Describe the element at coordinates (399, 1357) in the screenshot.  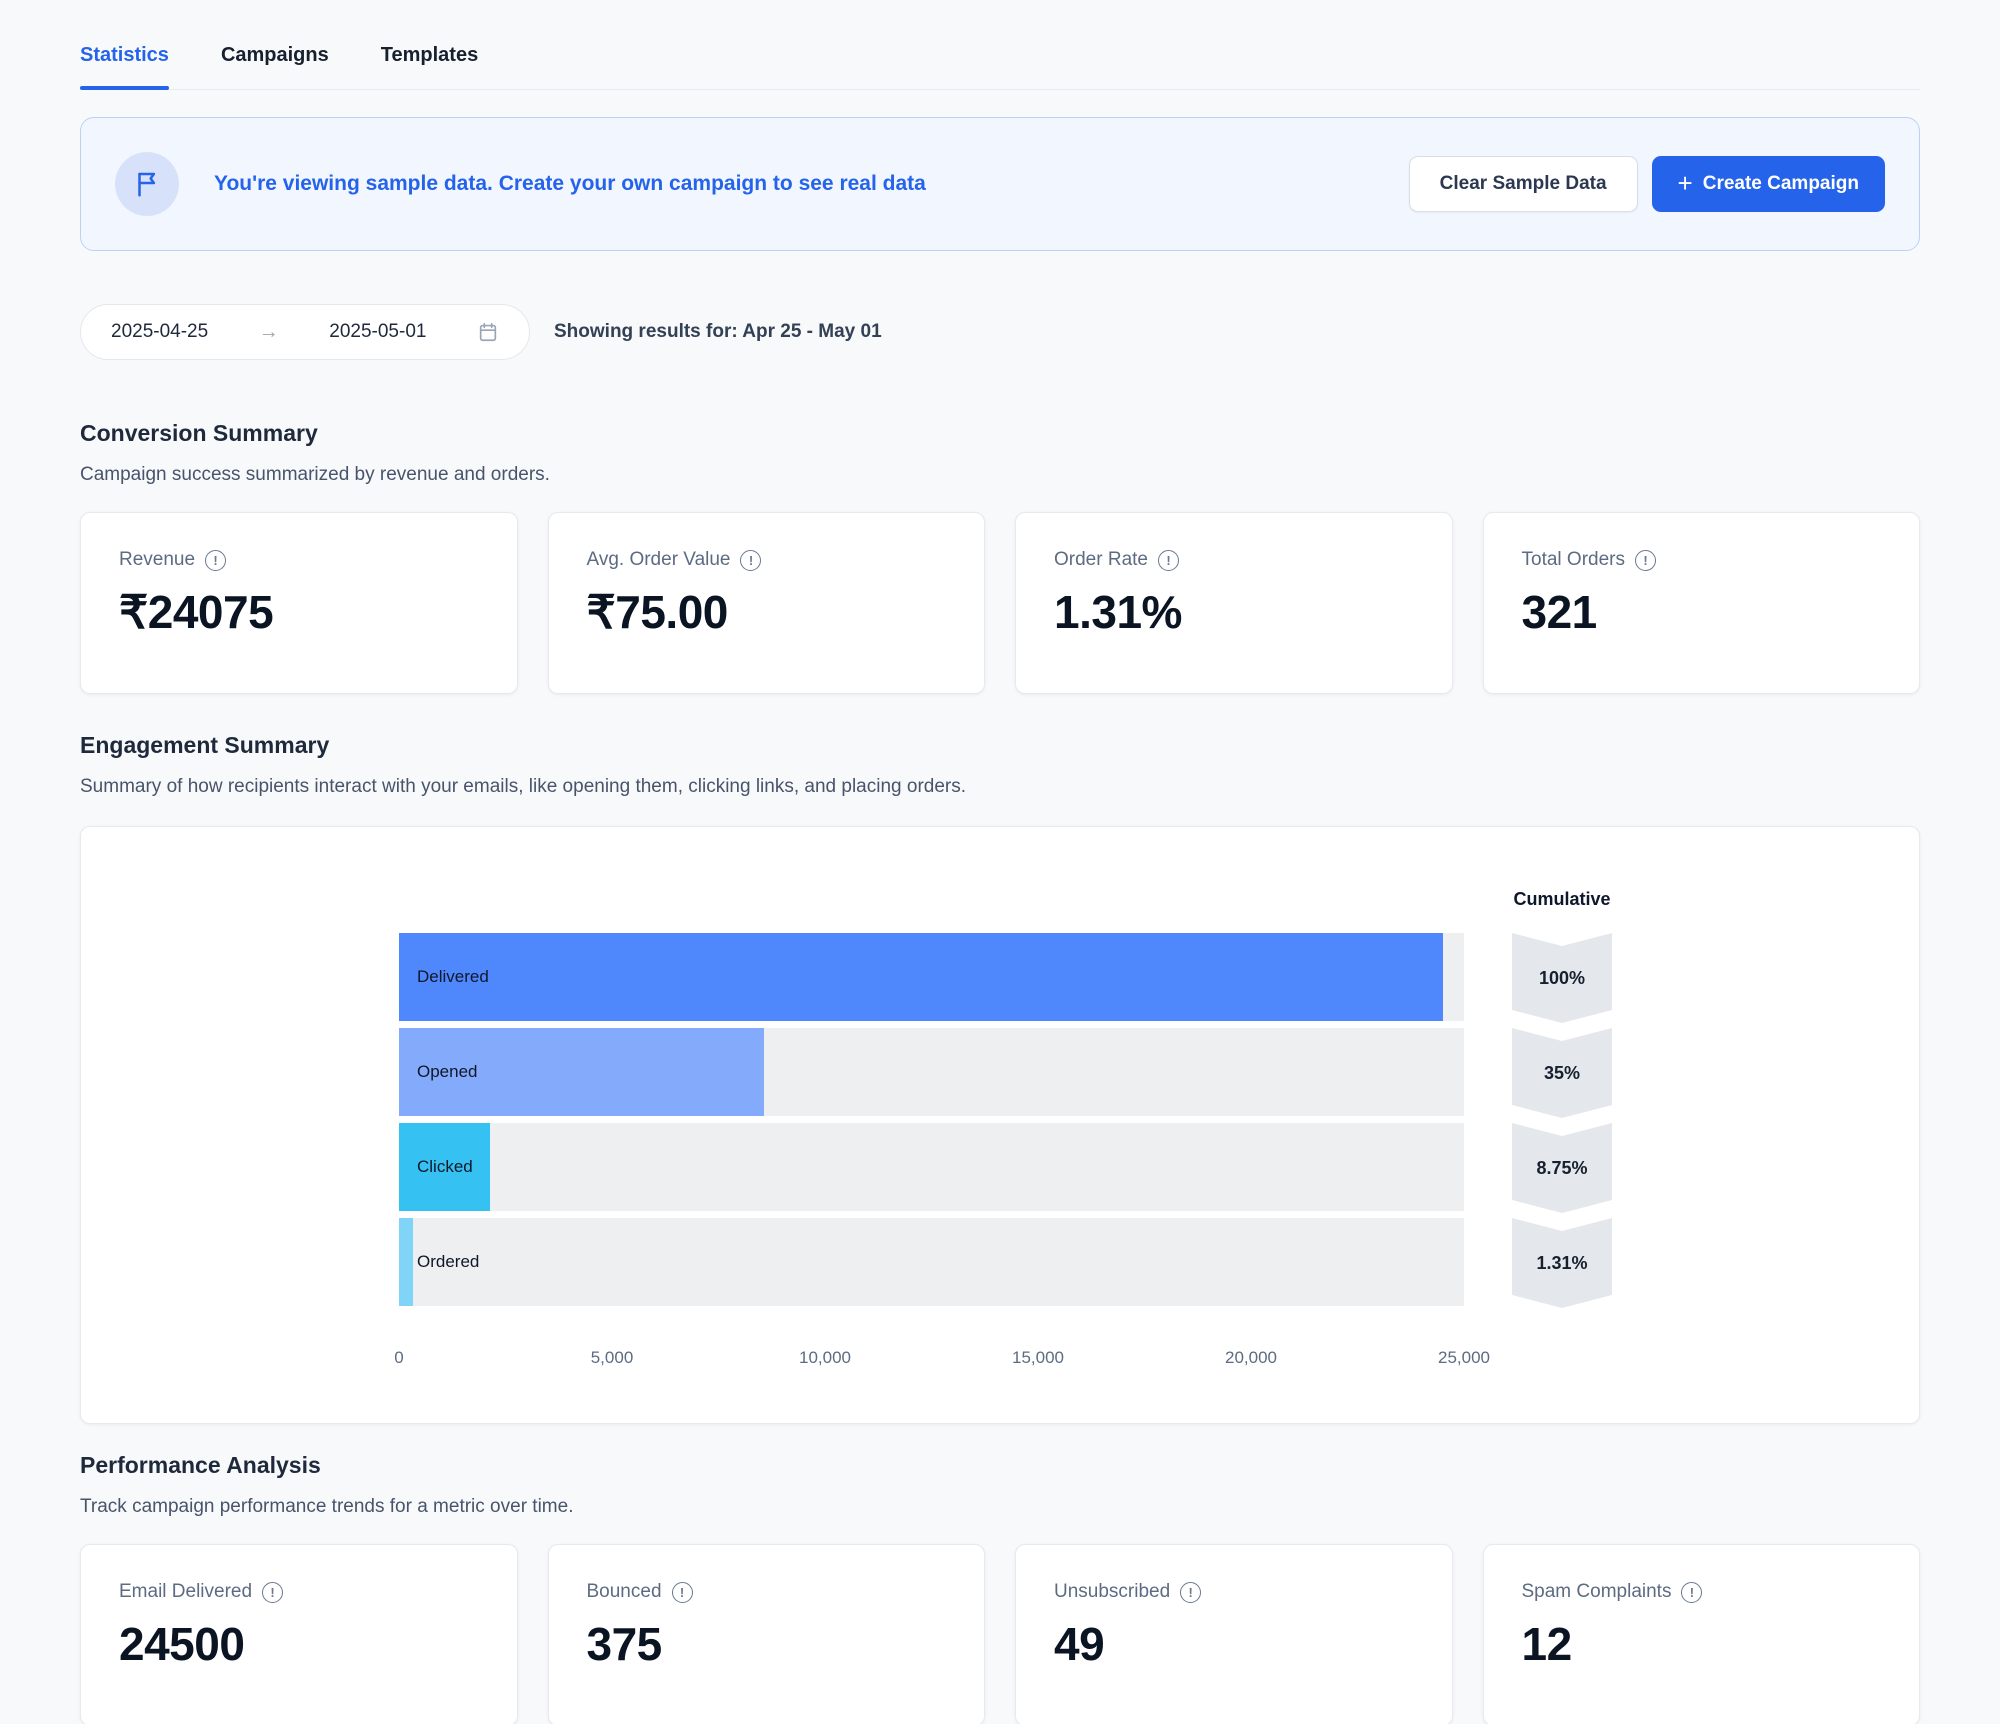
I see `x-axis-tick: 0` at that location.